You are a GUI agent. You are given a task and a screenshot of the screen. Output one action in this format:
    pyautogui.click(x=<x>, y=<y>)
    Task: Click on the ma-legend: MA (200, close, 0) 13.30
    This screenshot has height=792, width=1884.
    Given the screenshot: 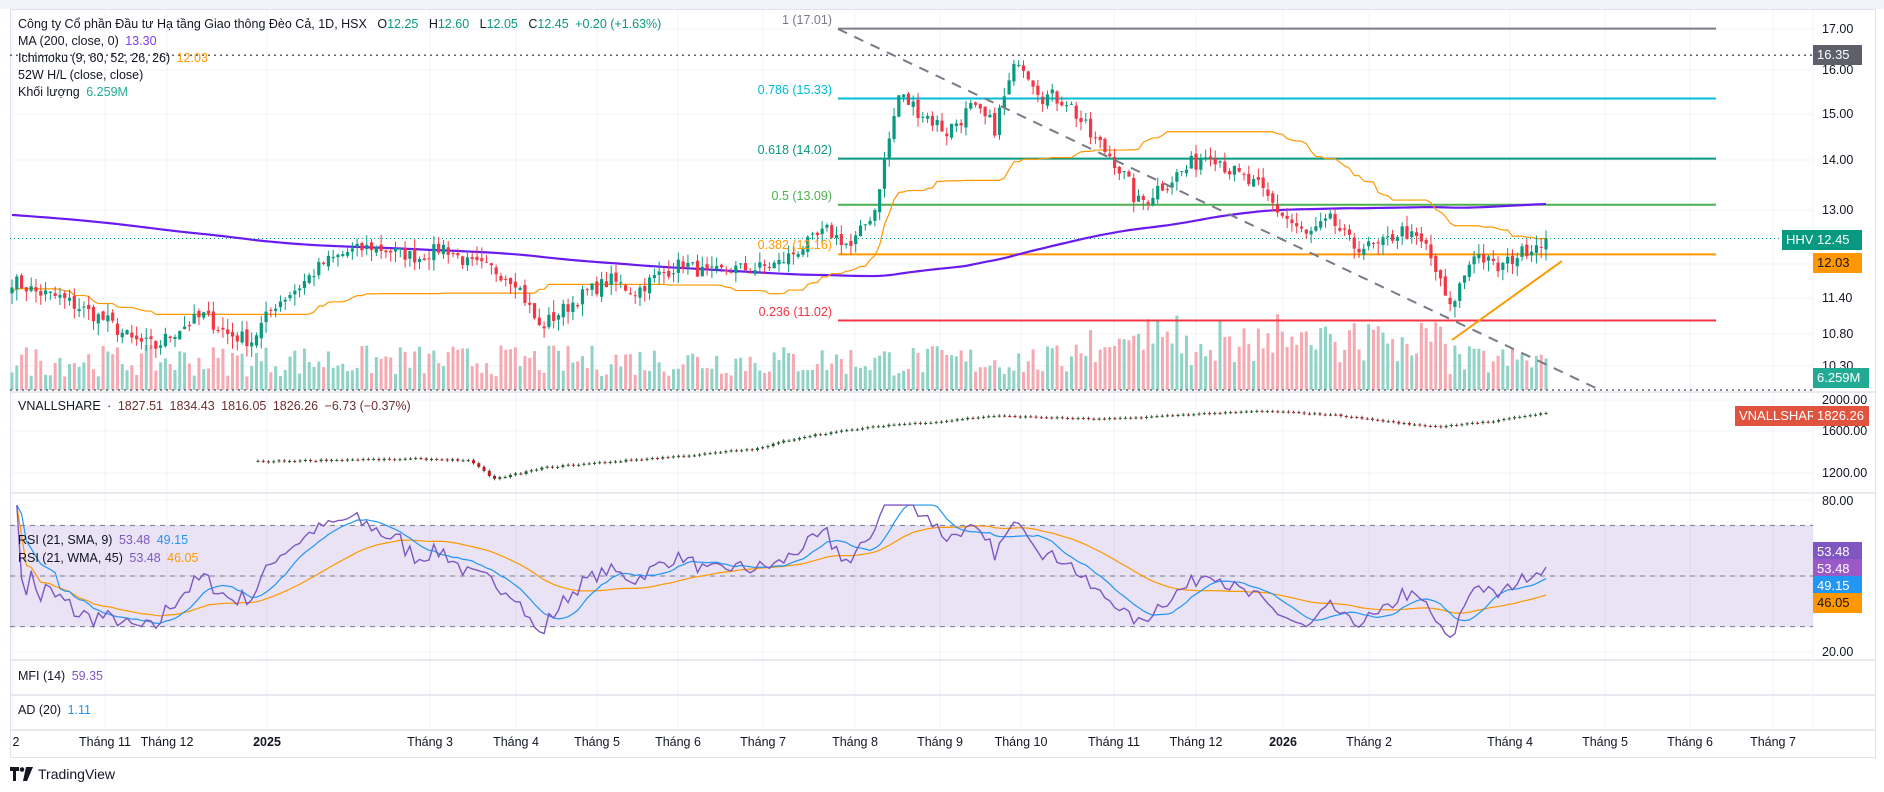 What is the action you would take?
    pyautogui.click(x=89, y=41)
    